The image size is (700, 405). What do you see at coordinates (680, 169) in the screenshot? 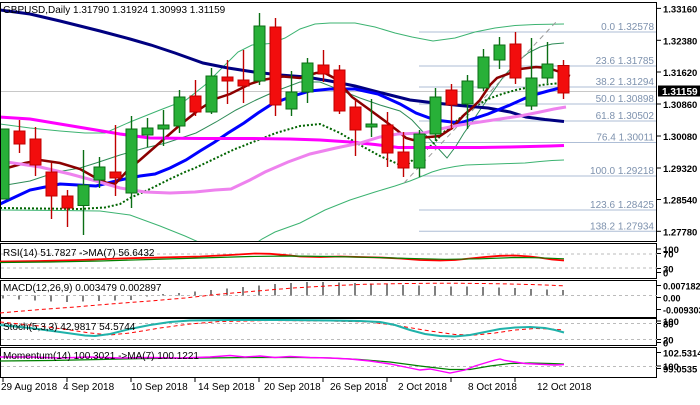
I see `svg-text: 1.29320` at bounding box center [680, 169].